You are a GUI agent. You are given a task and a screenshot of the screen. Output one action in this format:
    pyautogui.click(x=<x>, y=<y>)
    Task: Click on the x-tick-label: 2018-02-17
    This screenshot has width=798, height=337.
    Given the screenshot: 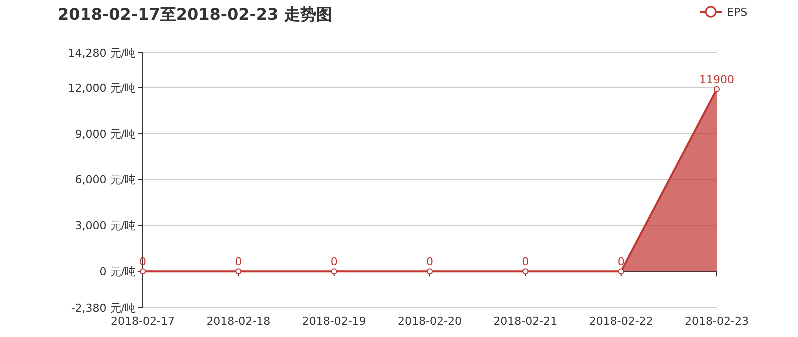 What is the action you would take?
    pyautogui.click(x=143, y=321)
    